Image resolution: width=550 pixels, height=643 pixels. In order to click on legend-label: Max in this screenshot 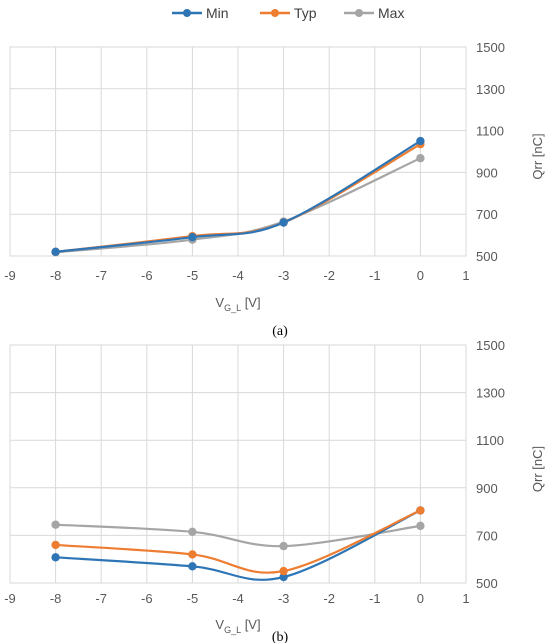, I will do `click(391, 13)`.